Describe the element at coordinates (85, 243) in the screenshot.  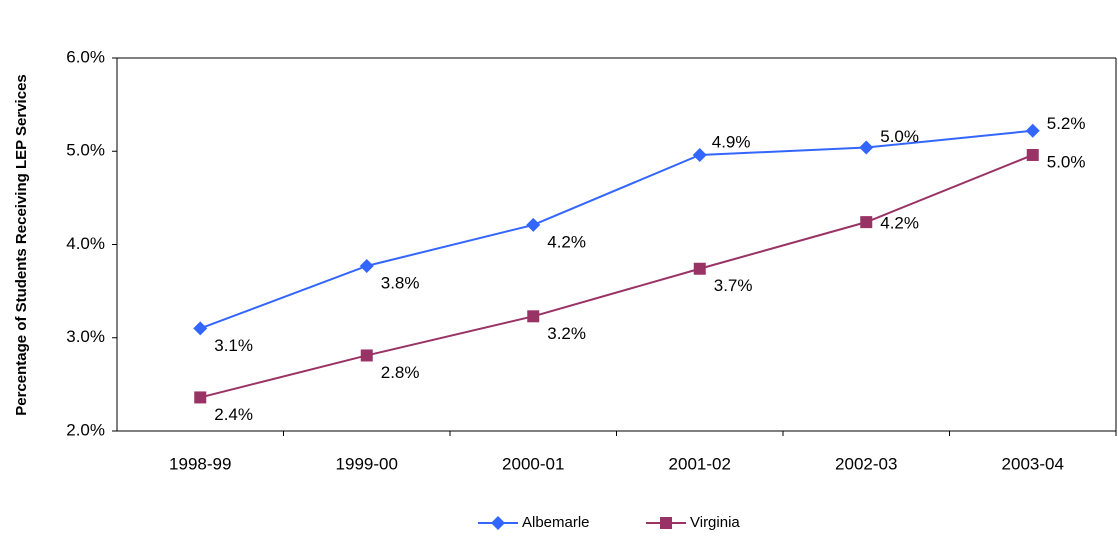
I see `y-tick-label: 4.0%` at that location.